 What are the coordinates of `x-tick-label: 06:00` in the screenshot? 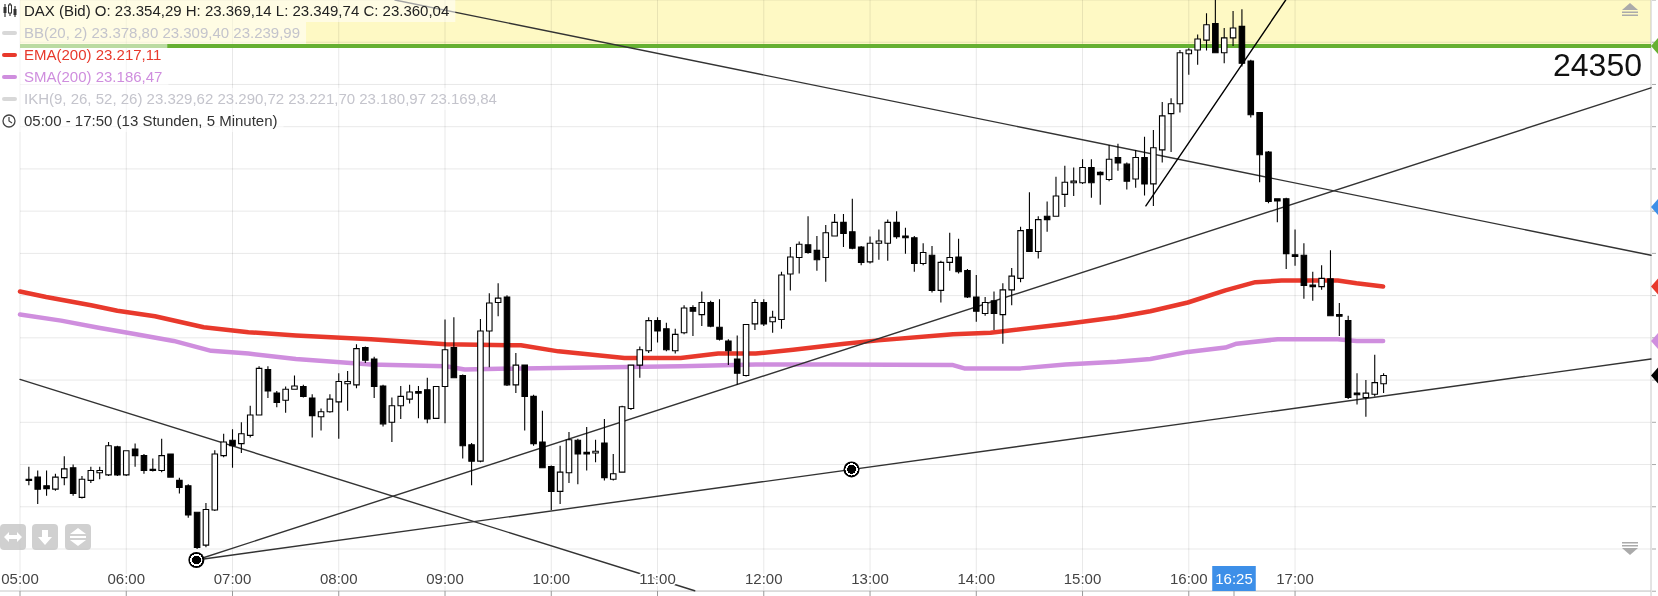 It's located at (126, 578).